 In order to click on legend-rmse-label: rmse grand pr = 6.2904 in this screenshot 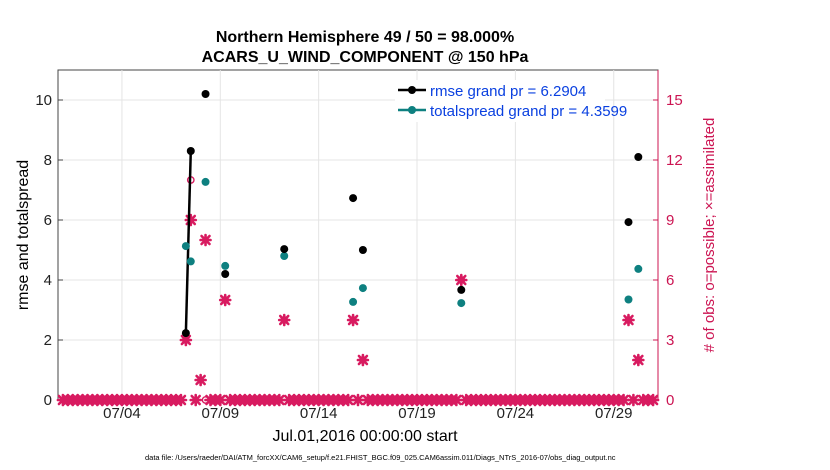, I will do `click(508, 91)`.